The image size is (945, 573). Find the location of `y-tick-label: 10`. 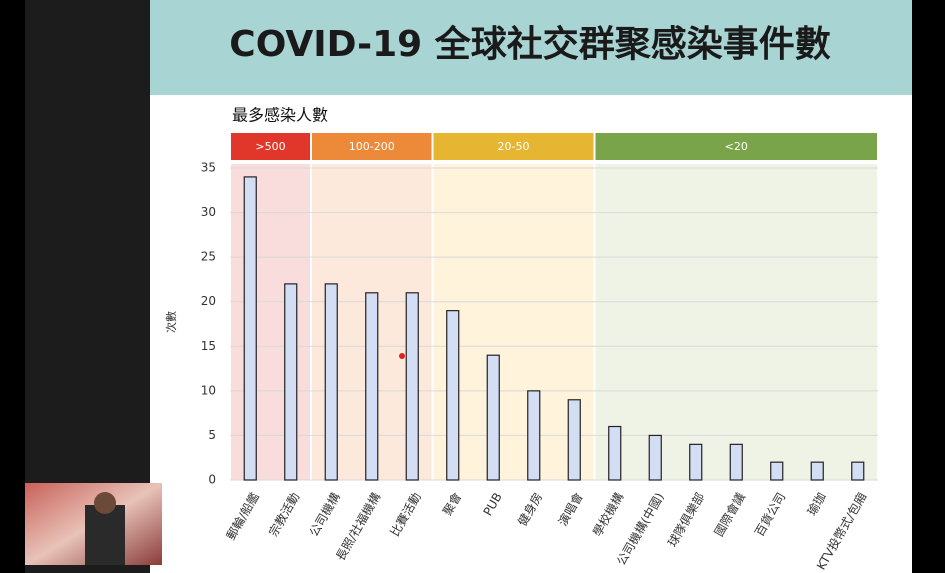

y-tick-label: 10 is located at coordinates (208, 390).